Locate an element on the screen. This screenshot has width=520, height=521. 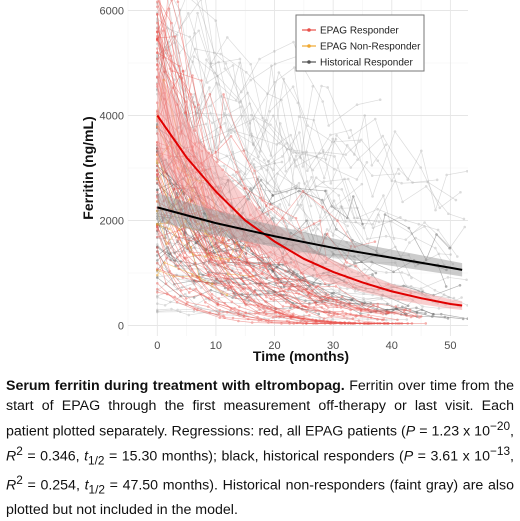
y-tick-label: 0 is located at coordinates (121, 327).